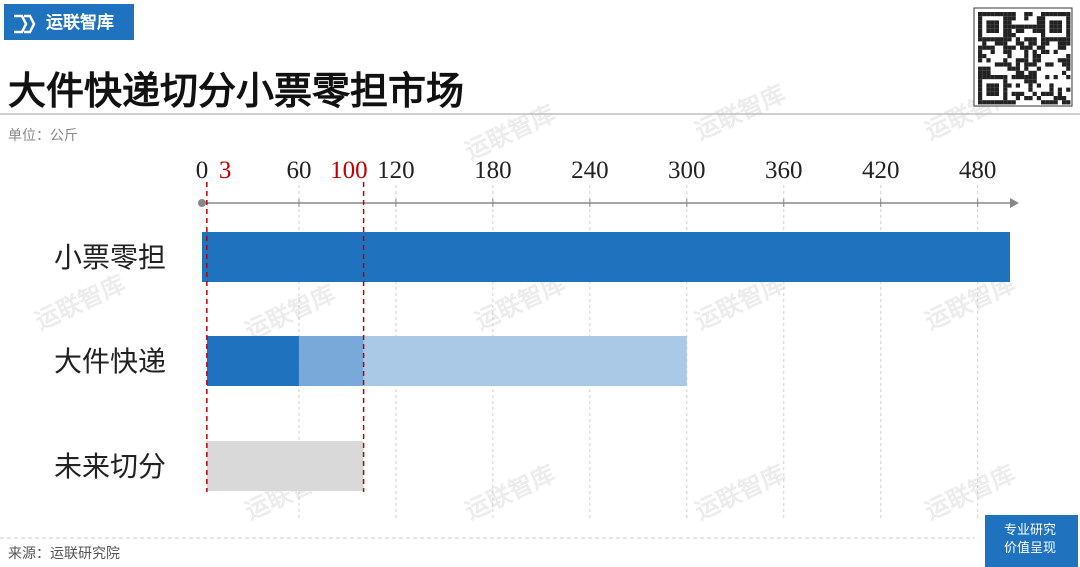 Image resolution: width=1080 pixels, height=567 pixels. What do you see at coordinates (687, 170) in the screenshot?
I see `x-tick-label: 300` at bounding box center [687, 170].